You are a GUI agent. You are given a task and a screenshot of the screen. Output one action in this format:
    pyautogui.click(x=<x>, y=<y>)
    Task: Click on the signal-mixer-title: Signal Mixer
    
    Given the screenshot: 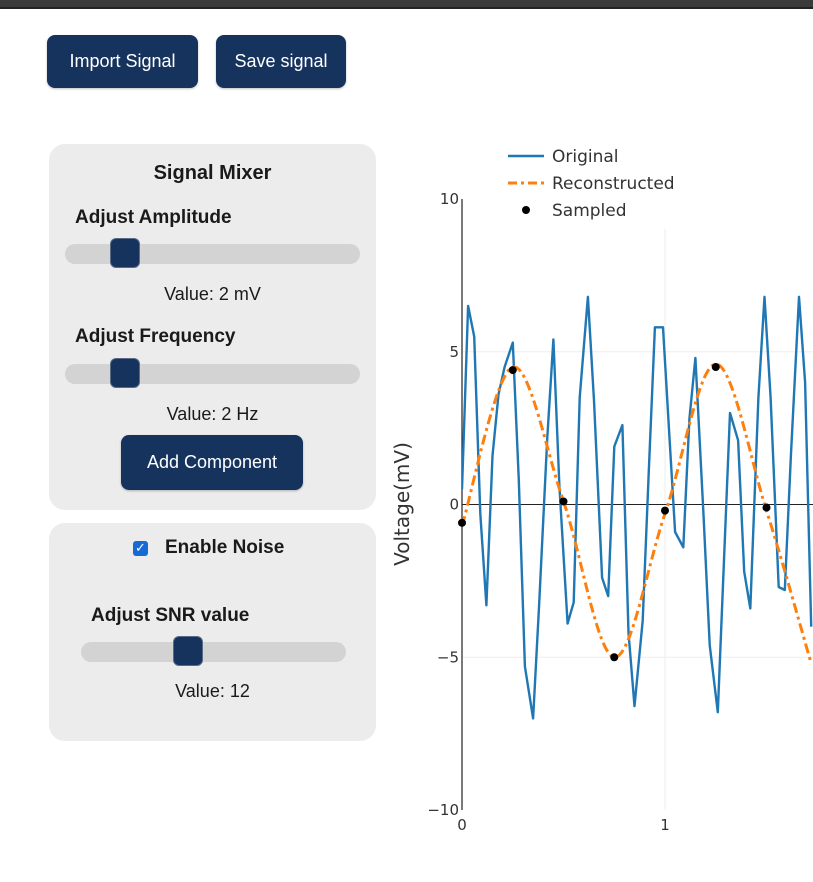 What is the action you would take?
    pyautogui.click(x=212, y=173)
    